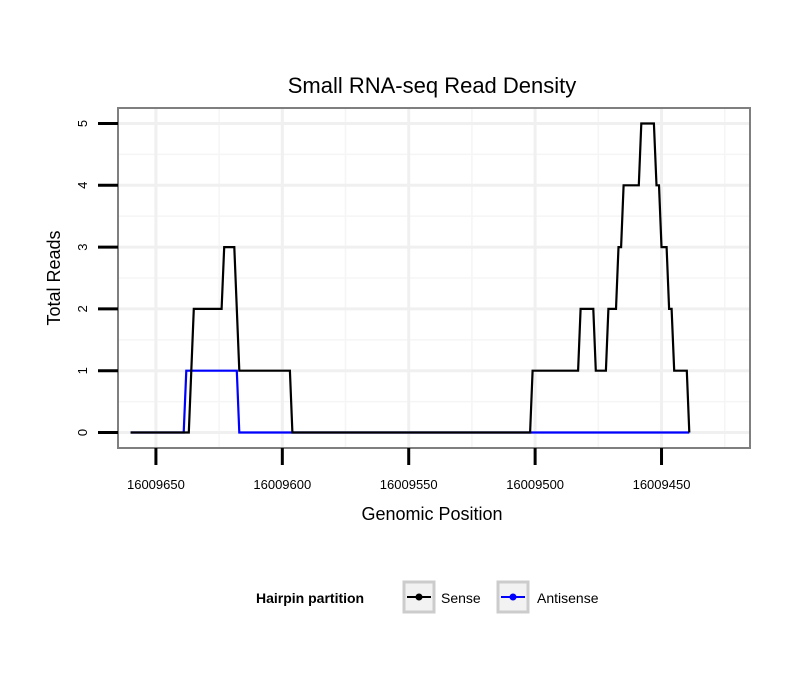 This screenshot has height=690, width=810. I want to click on legend: Hairpin partition Sense Antisense, so click(427, 597).